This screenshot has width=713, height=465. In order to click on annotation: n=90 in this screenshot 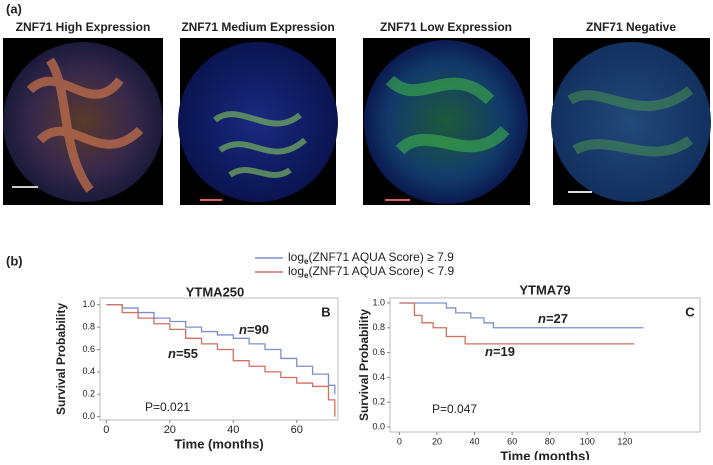, I will do `click(254, 329)`.